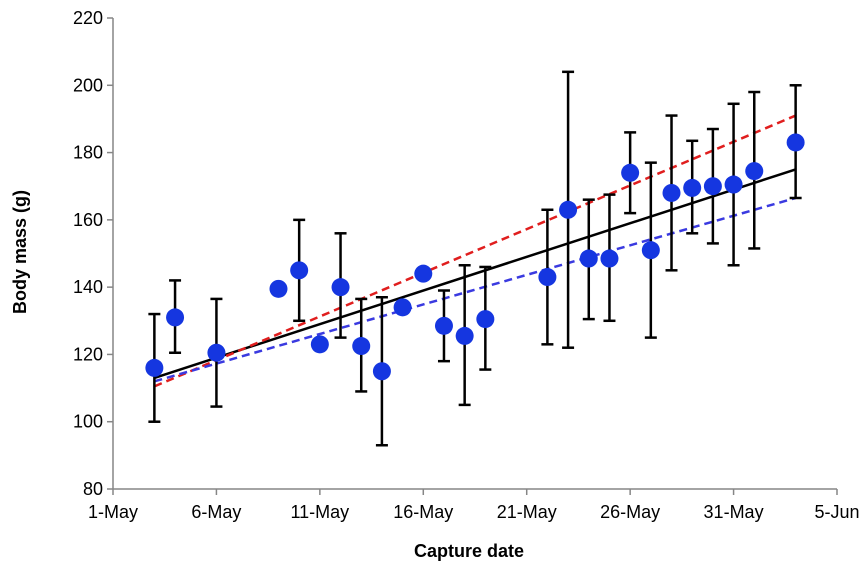 Image resolution: width=865 pixels, height=569 pixels. What do you see at coordinates (93, 489) in the screenshot?
I see `y-tick-label: 80` at bounding box center [93, 489].